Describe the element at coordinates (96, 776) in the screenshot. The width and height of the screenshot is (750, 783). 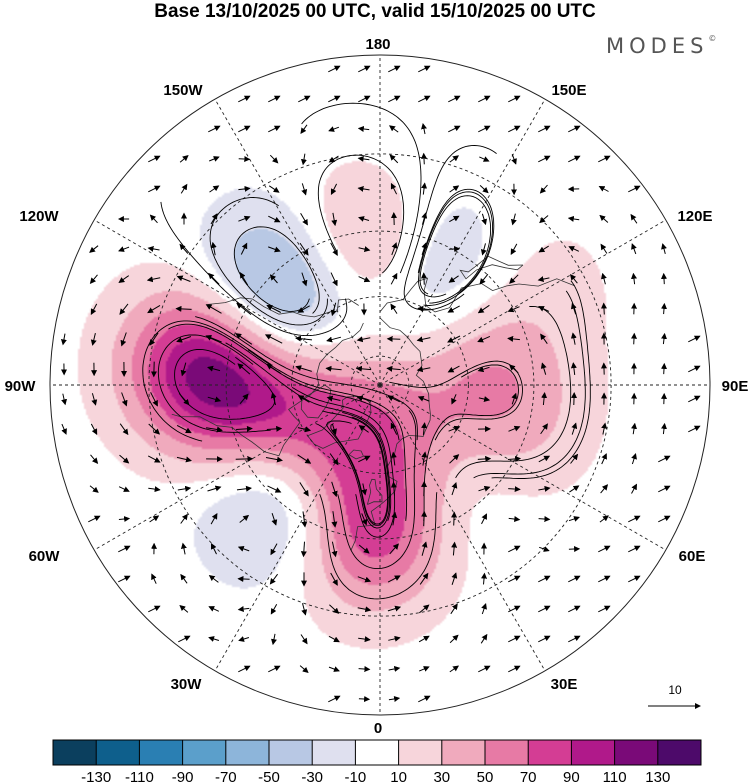
I see `colorbar-tick-label: -130` at that location.